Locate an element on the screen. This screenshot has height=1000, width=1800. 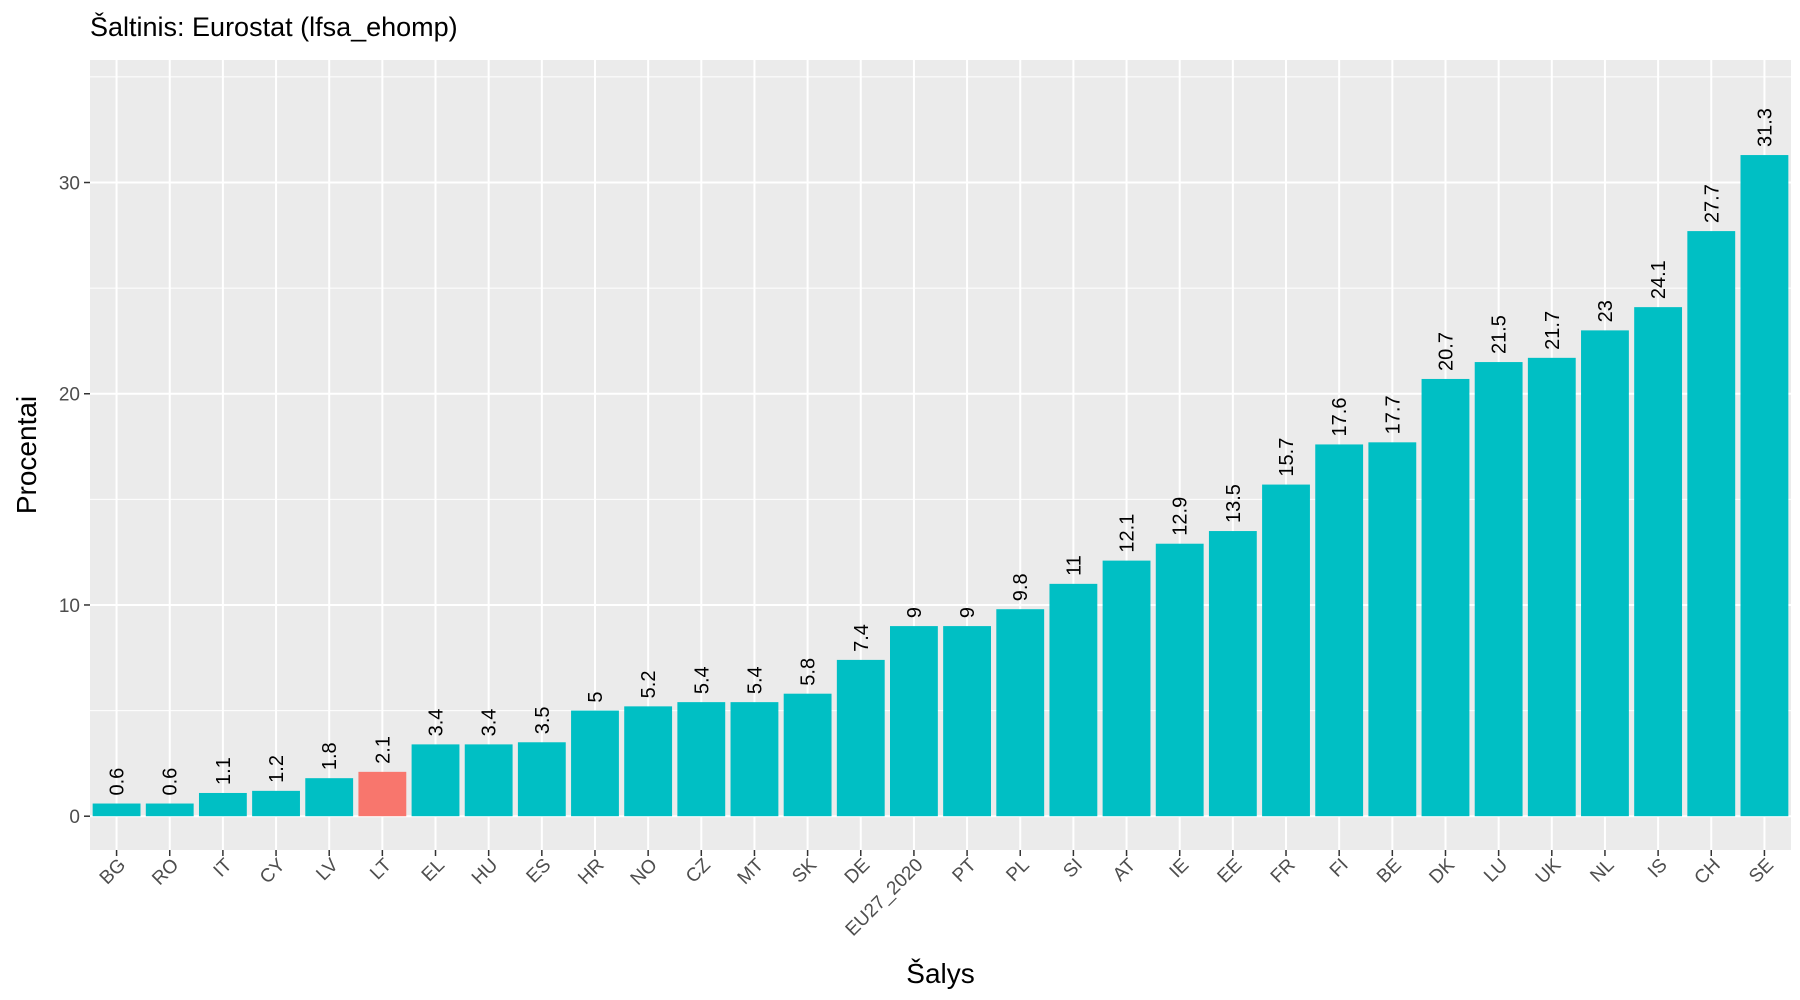
bar-ch is located at coordinates (1711, 524).